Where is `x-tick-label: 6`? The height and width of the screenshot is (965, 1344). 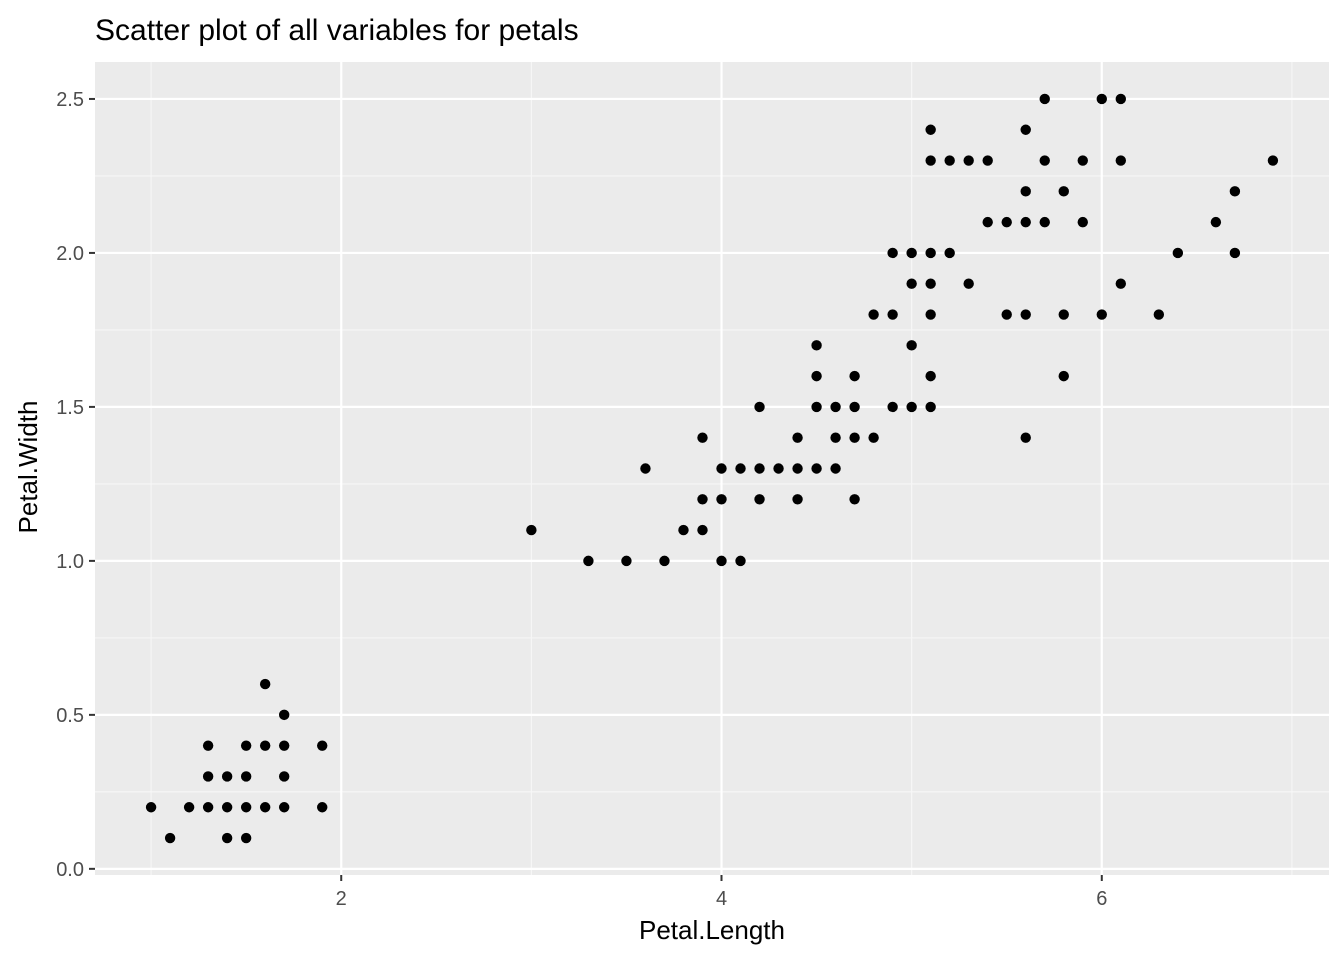 x-tick-label: 6 is located at coordinates (1101, 899).